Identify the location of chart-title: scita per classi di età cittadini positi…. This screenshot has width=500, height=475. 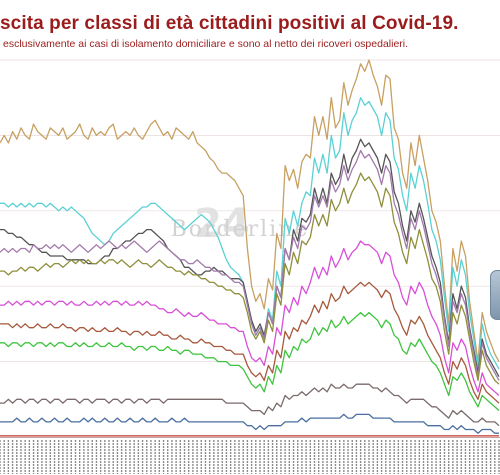
(229, 23).